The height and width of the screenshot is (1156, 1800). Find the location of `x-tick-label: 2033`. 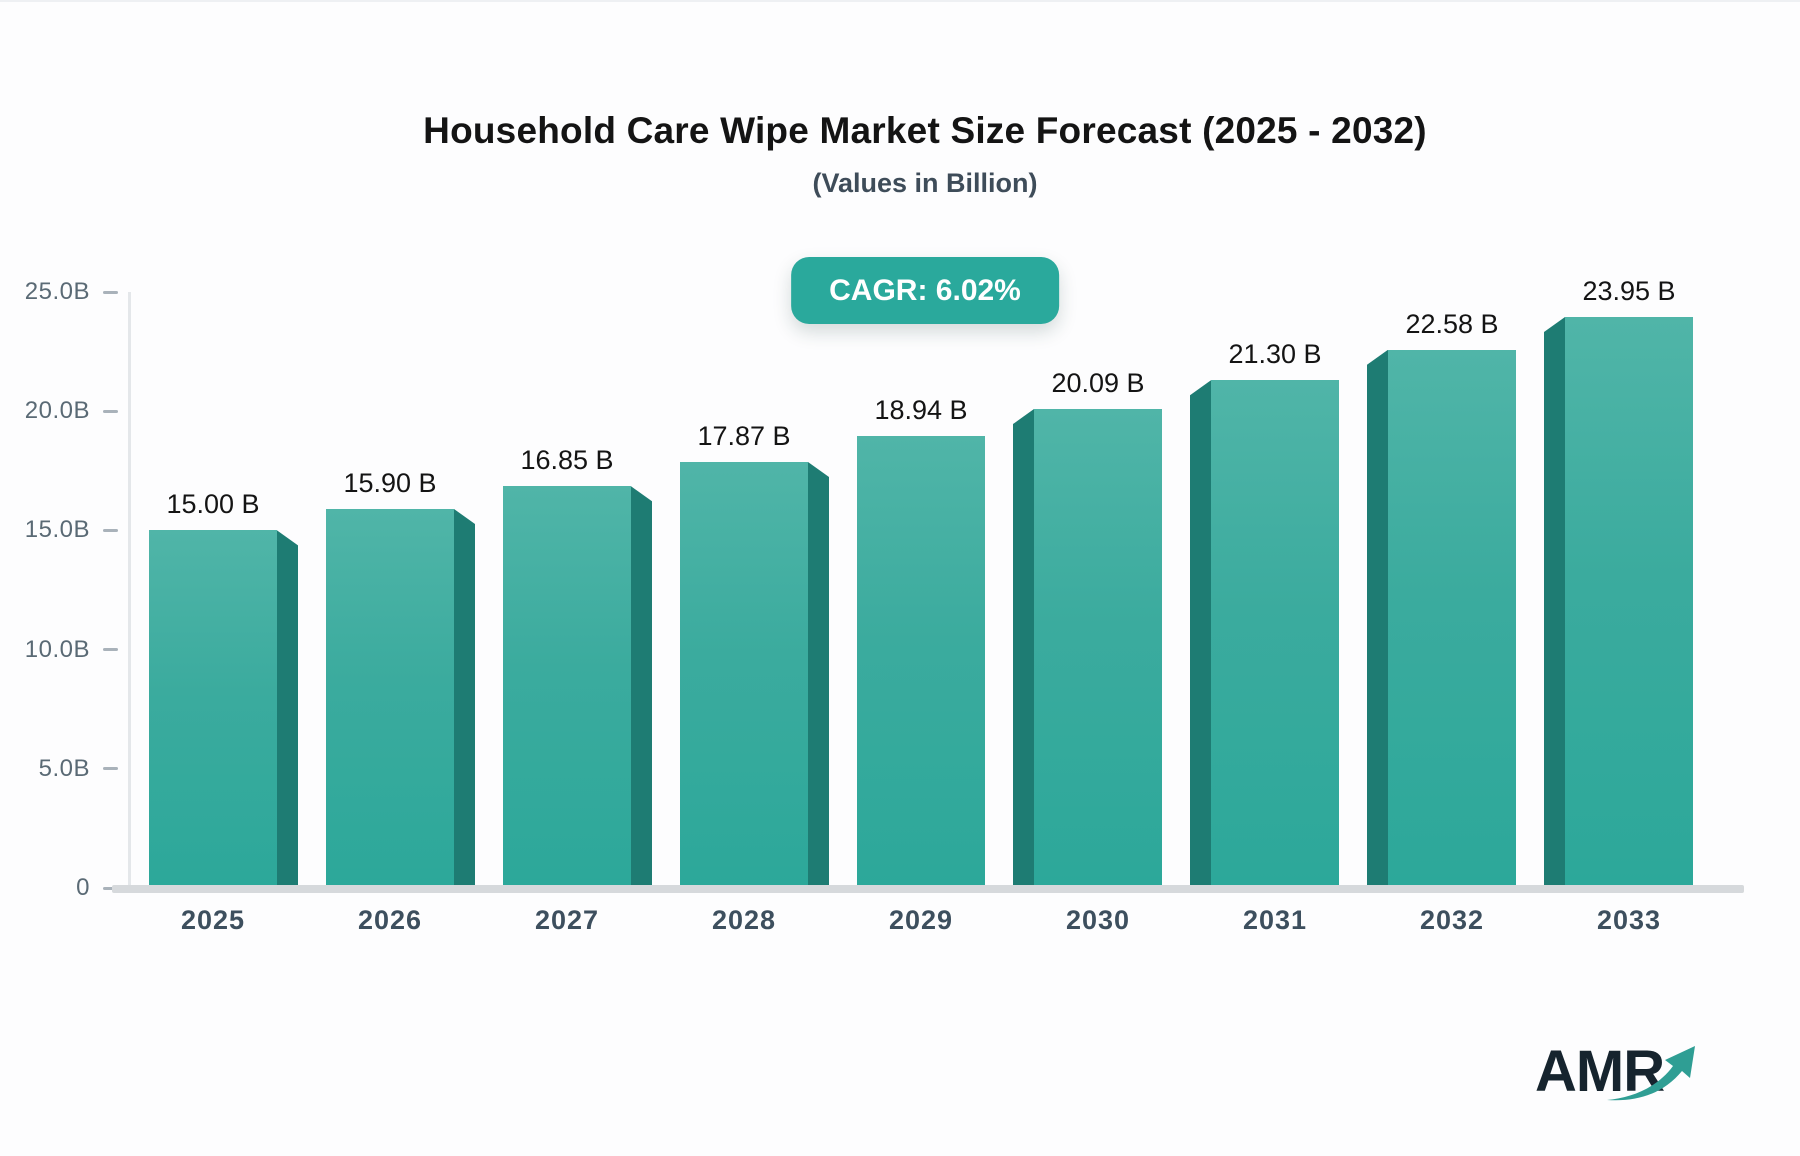

x-tick-label: 2033 is located at coordinates (1629, 920).